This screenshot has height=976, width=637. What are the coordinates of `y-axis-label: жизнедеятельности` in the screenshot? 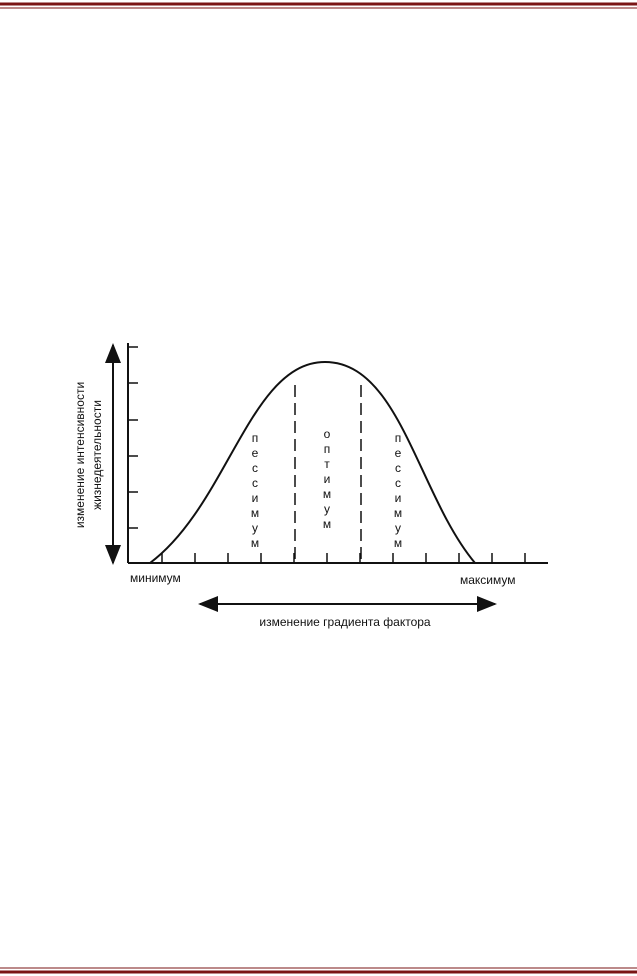 It's located at (97, 455).